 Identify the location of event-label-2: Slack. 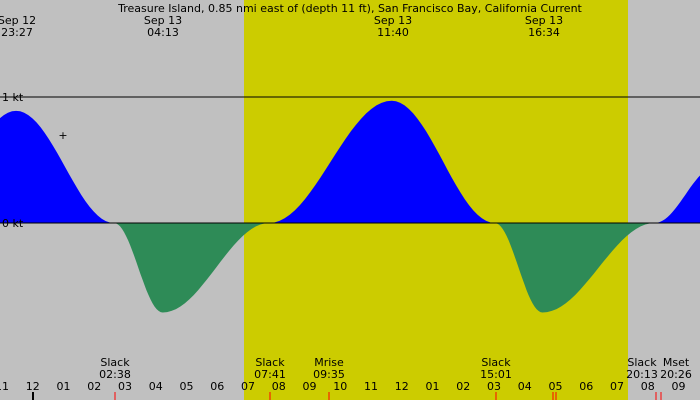
(270, 362).